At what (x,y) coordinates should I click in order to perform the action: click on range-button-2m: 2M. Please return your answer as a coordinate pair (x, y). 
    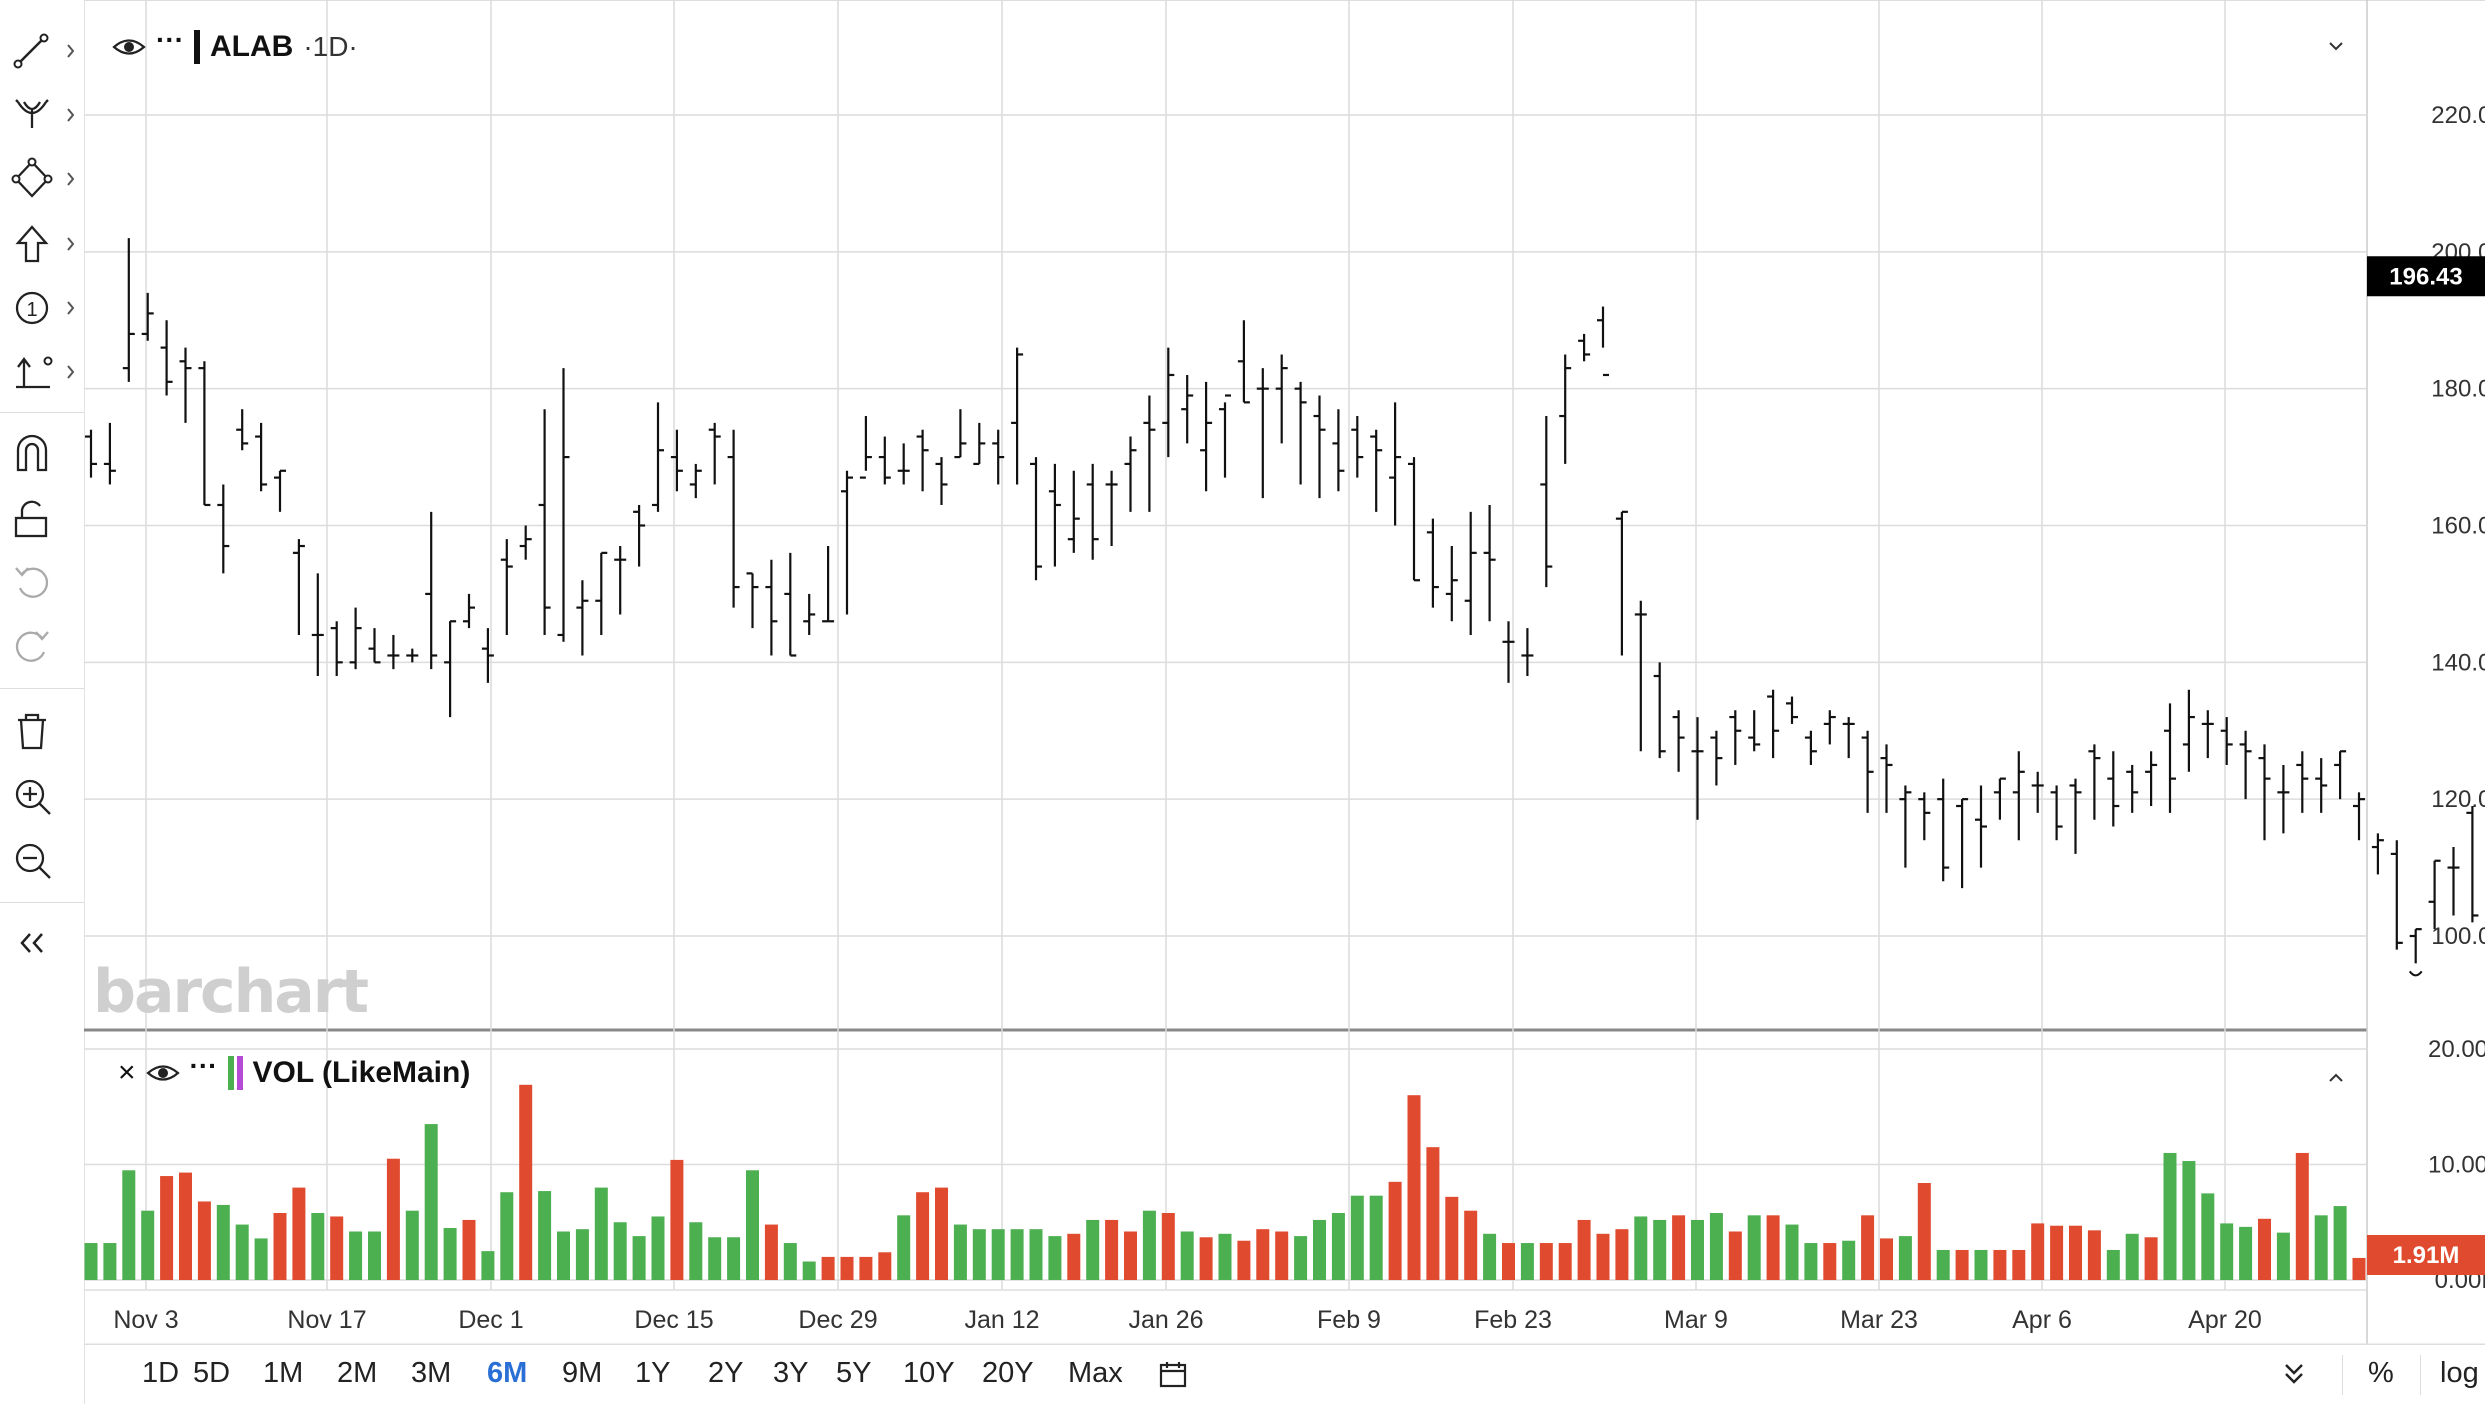
    Looking at the image, I should click on (357, 1373).